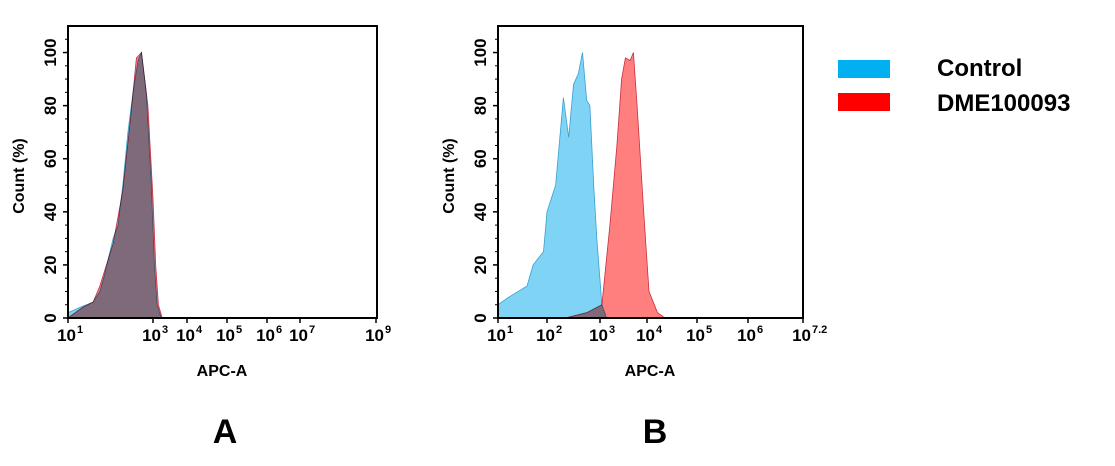  What do you see at coordinates (819, 330) in the screenshot?
I see `x-tick-label-exponent: 7.2` at bounding box center [819, 330].